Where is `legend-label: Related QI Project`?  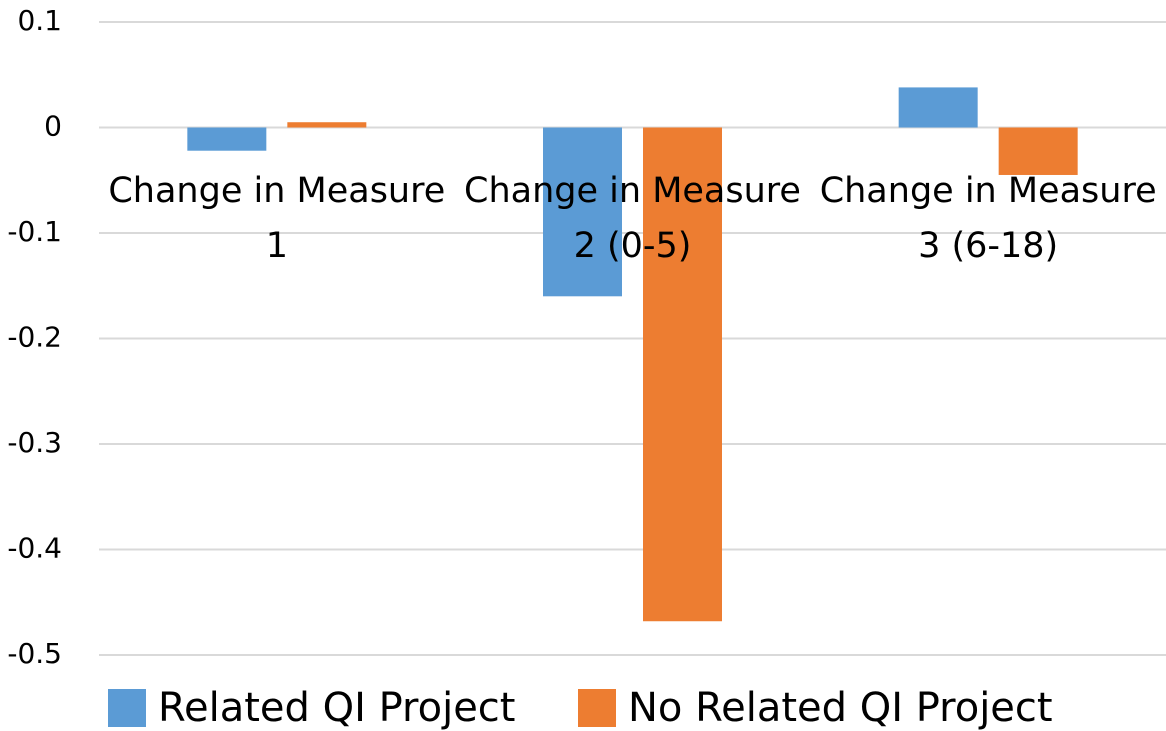 legend-label: Related QI Project is located at coordinates (336, 708).